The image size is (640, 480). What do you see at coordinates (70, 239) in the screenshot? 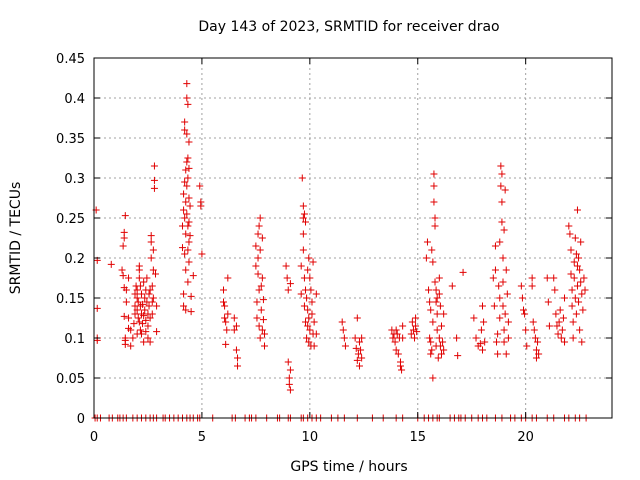
I see `y-tick-labels: 0 0.05 0.1 0.15 0.2 0.25 0.3 0.35 0.4 0.45` at bounding box center [70, 239].